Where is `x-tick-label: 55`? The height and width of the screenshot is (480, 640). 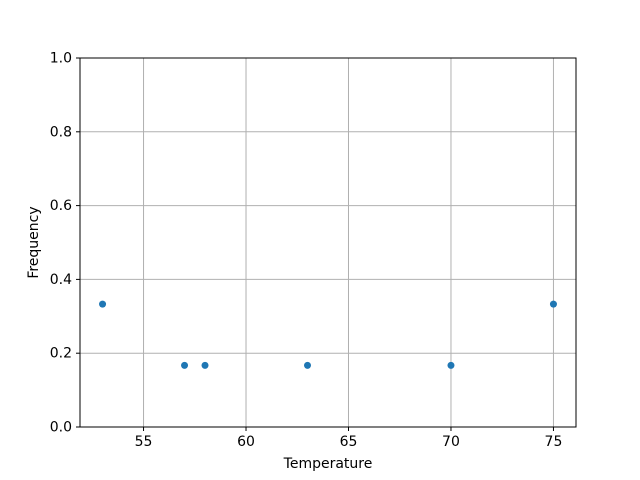
x-tick-label: 55 is located at coordinates (144, 442).